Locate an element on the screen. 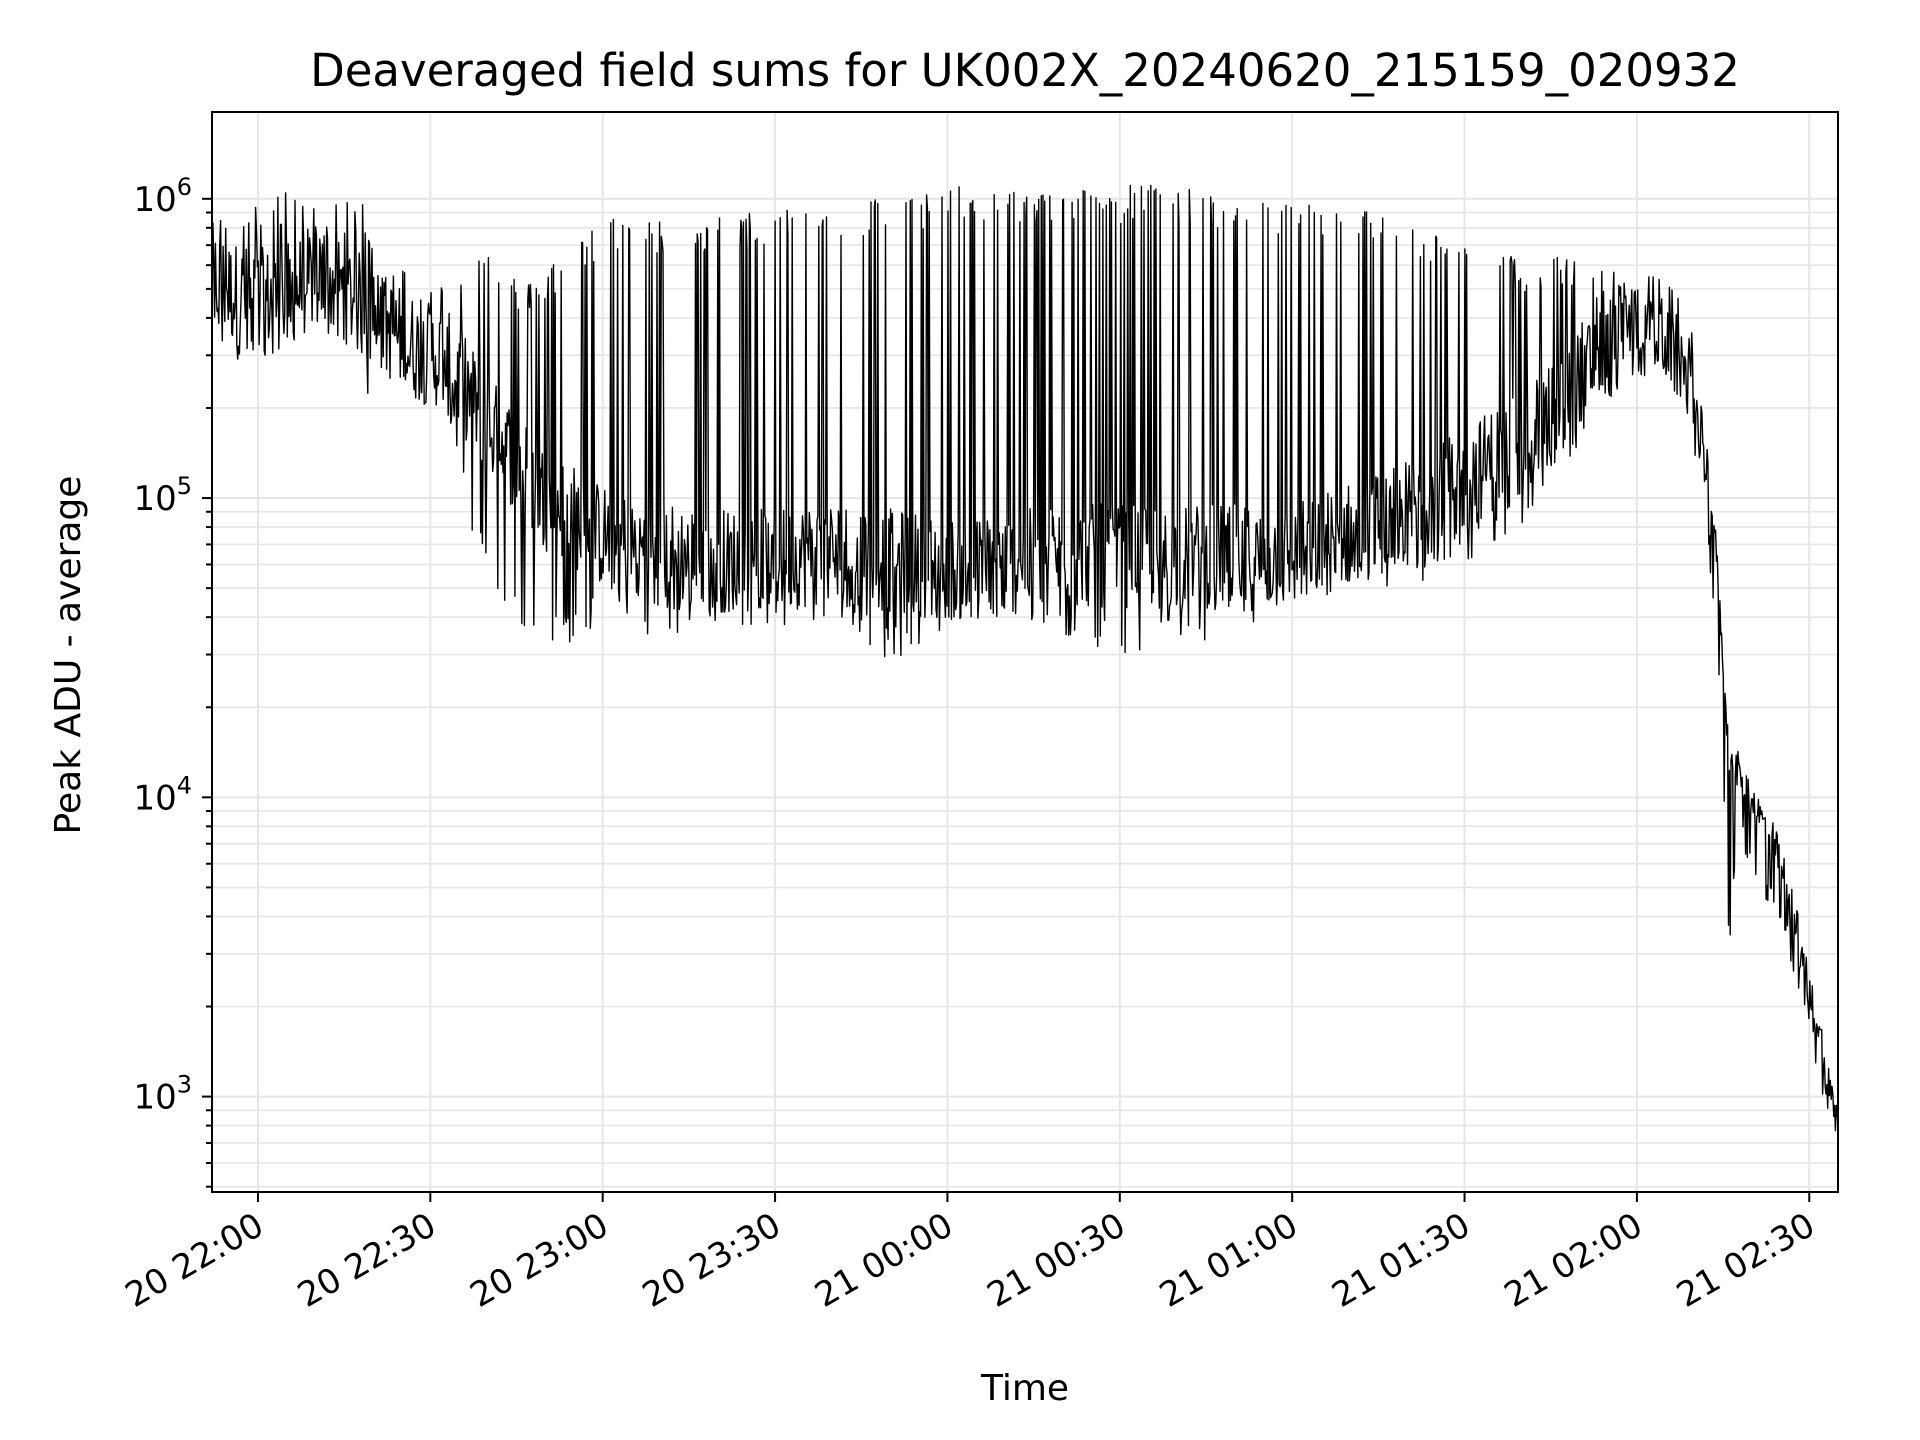 The height and width of the screenshot is (1440, 1920). y-tick-label: 10⁵ is located at coordinates (162, 495).